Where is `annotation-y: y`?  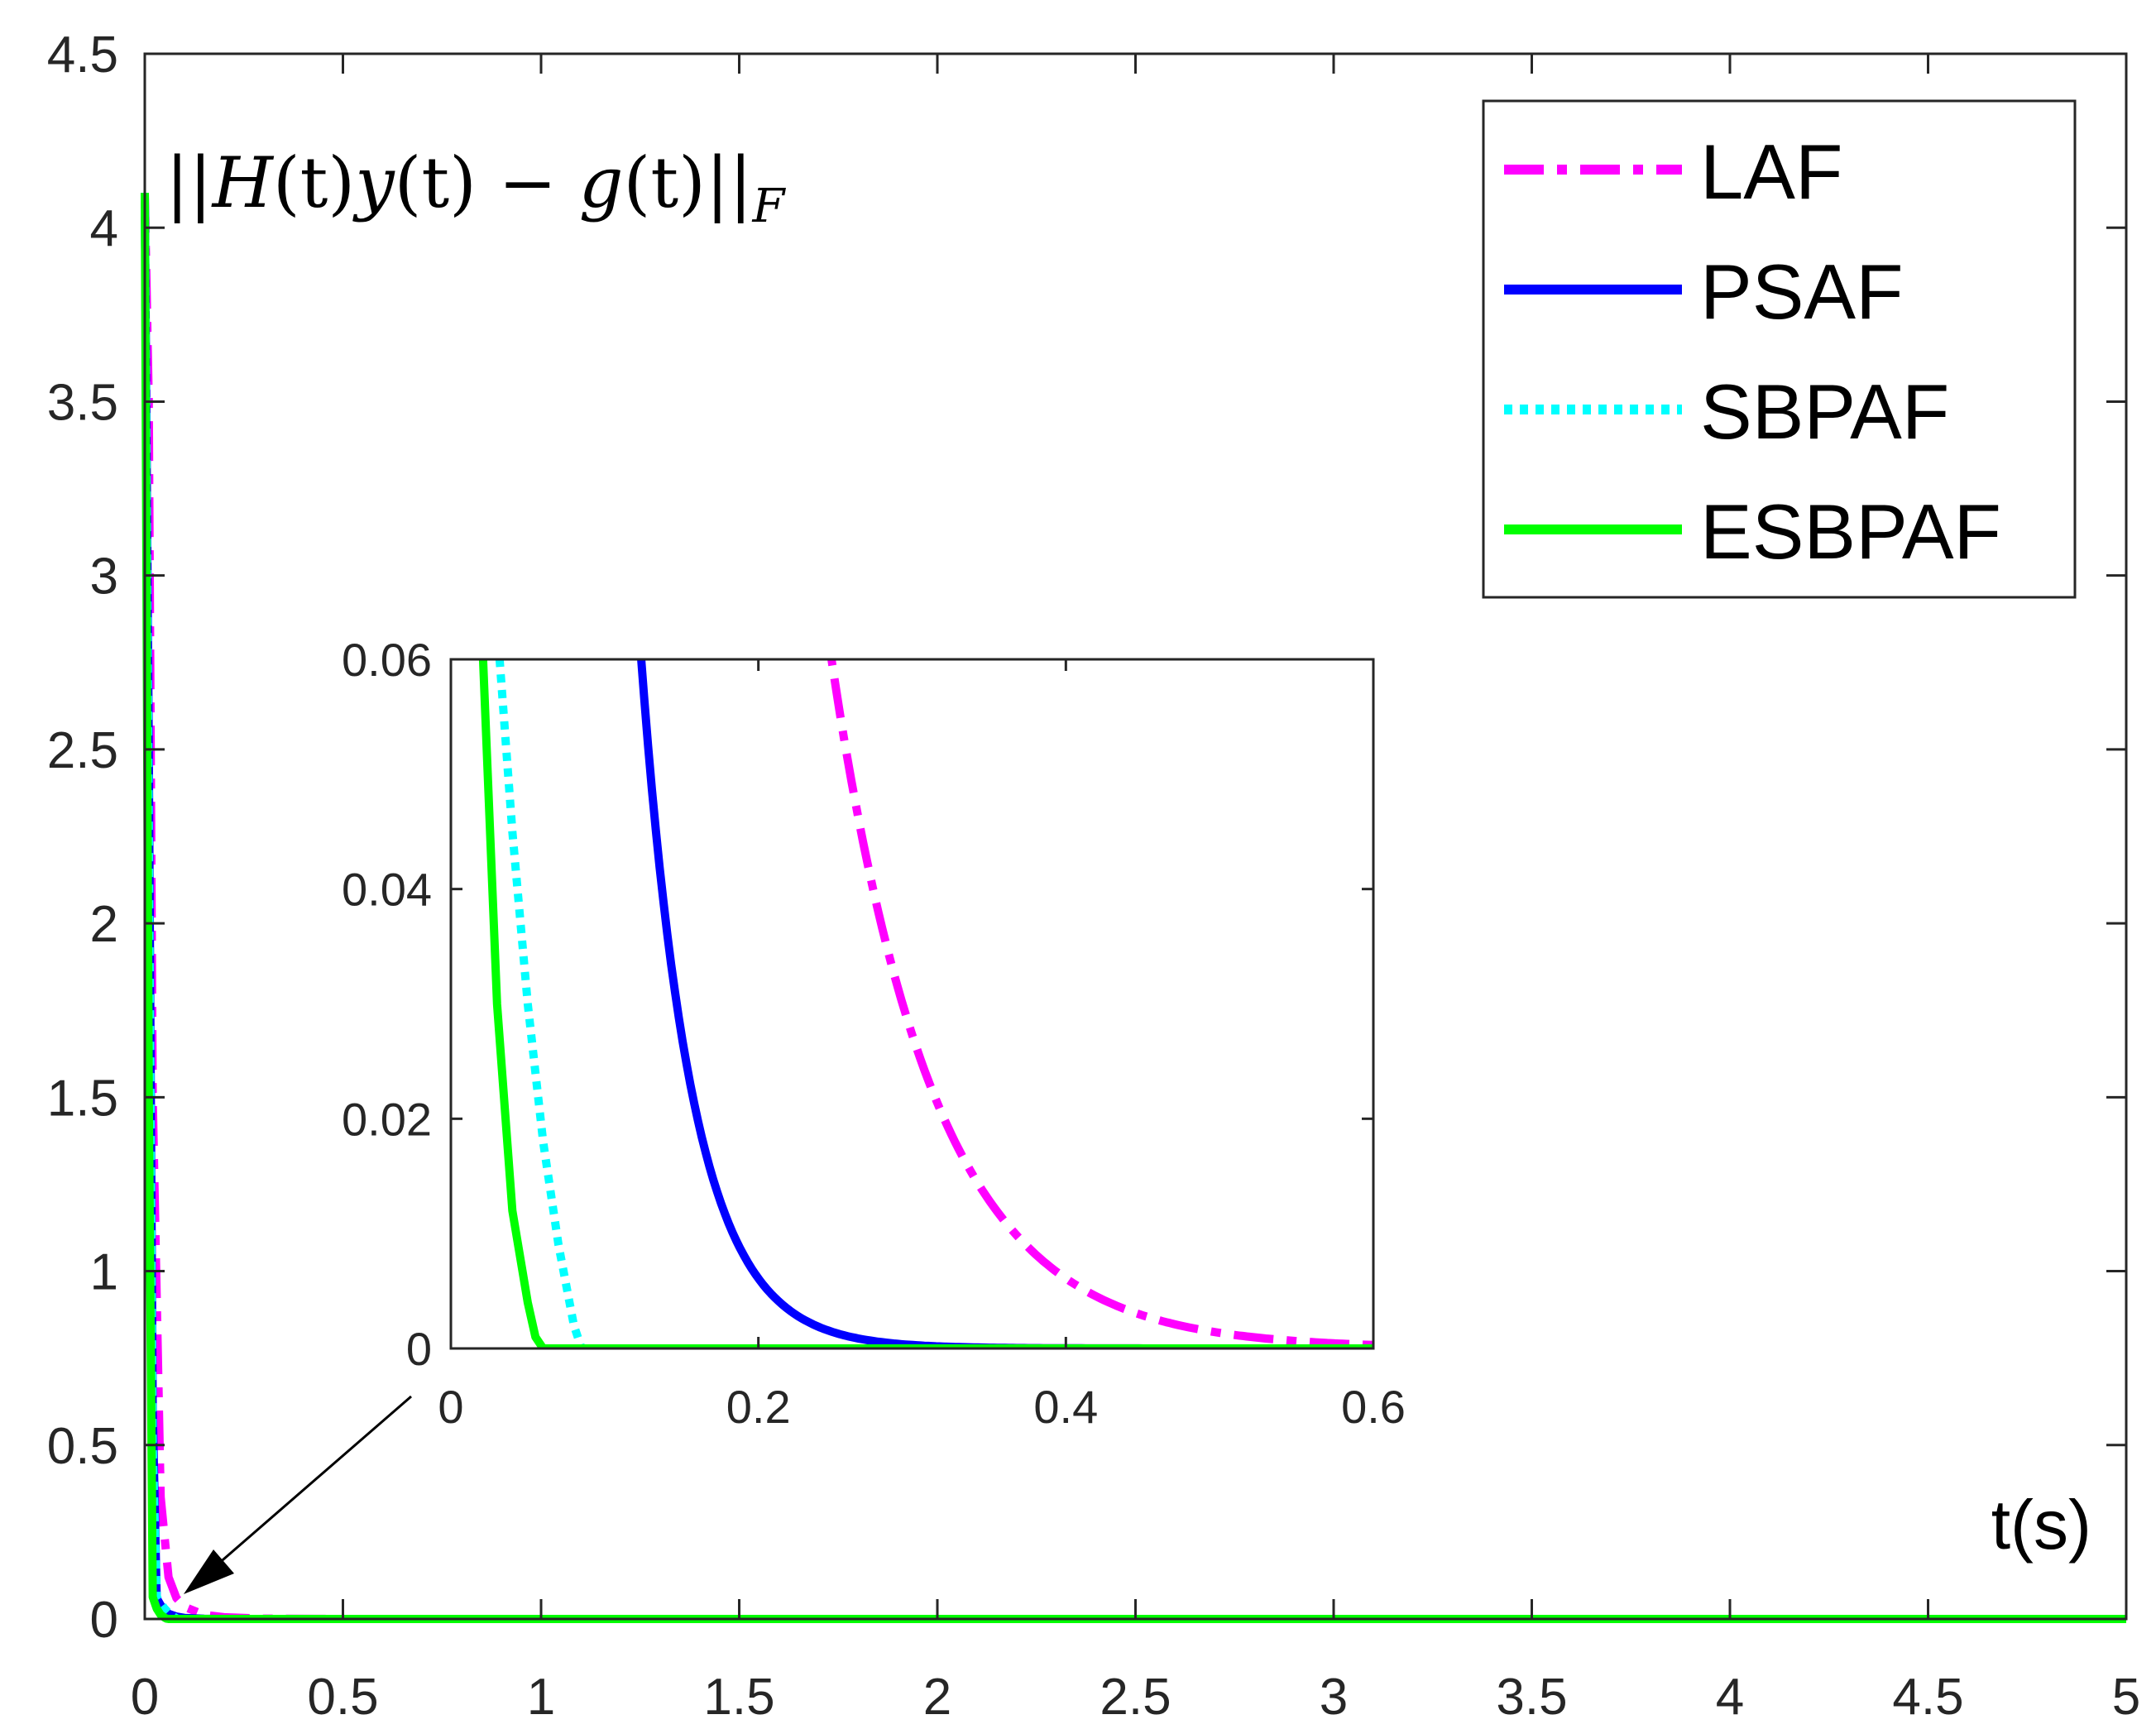 annotation-y: y is located at coordinates (373, 182).